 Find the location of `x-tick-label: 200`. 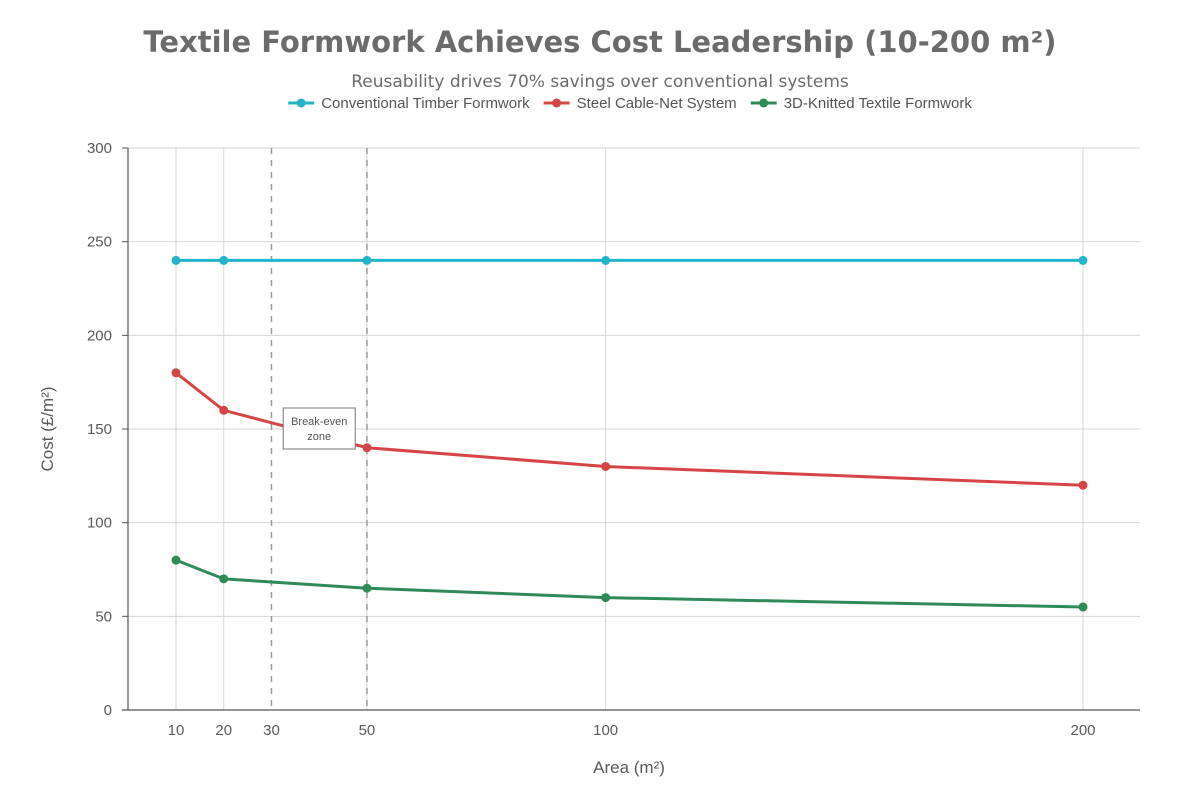

x-tick-label: 200 is located at coordinates (1082, 730).